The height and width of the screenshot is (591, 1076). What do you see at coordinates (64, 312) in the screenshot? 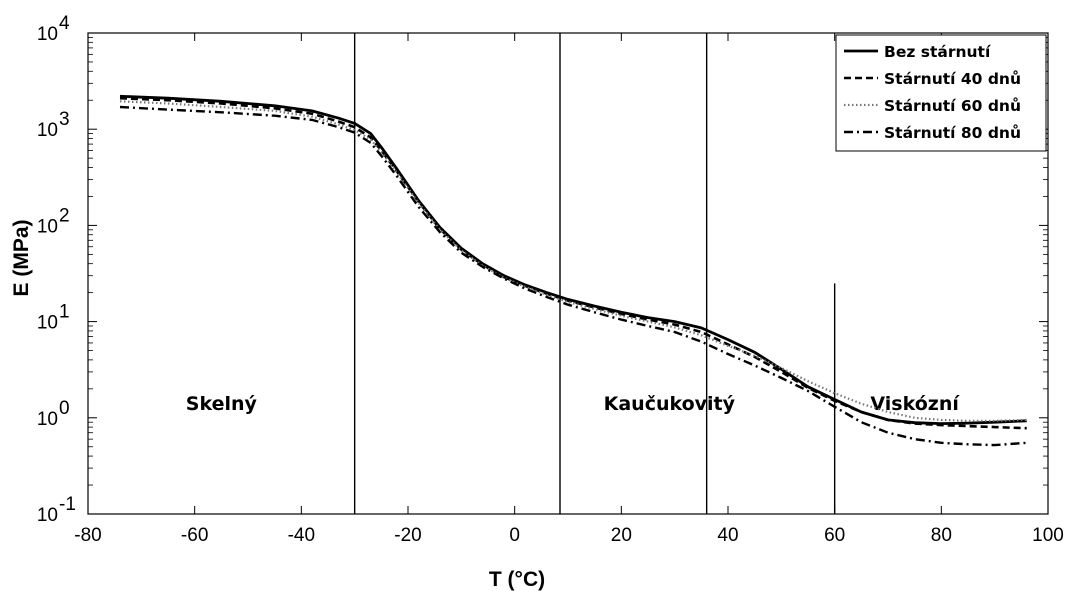
I see `y-tick-exponent: 1` at bounding box center [64, 312].